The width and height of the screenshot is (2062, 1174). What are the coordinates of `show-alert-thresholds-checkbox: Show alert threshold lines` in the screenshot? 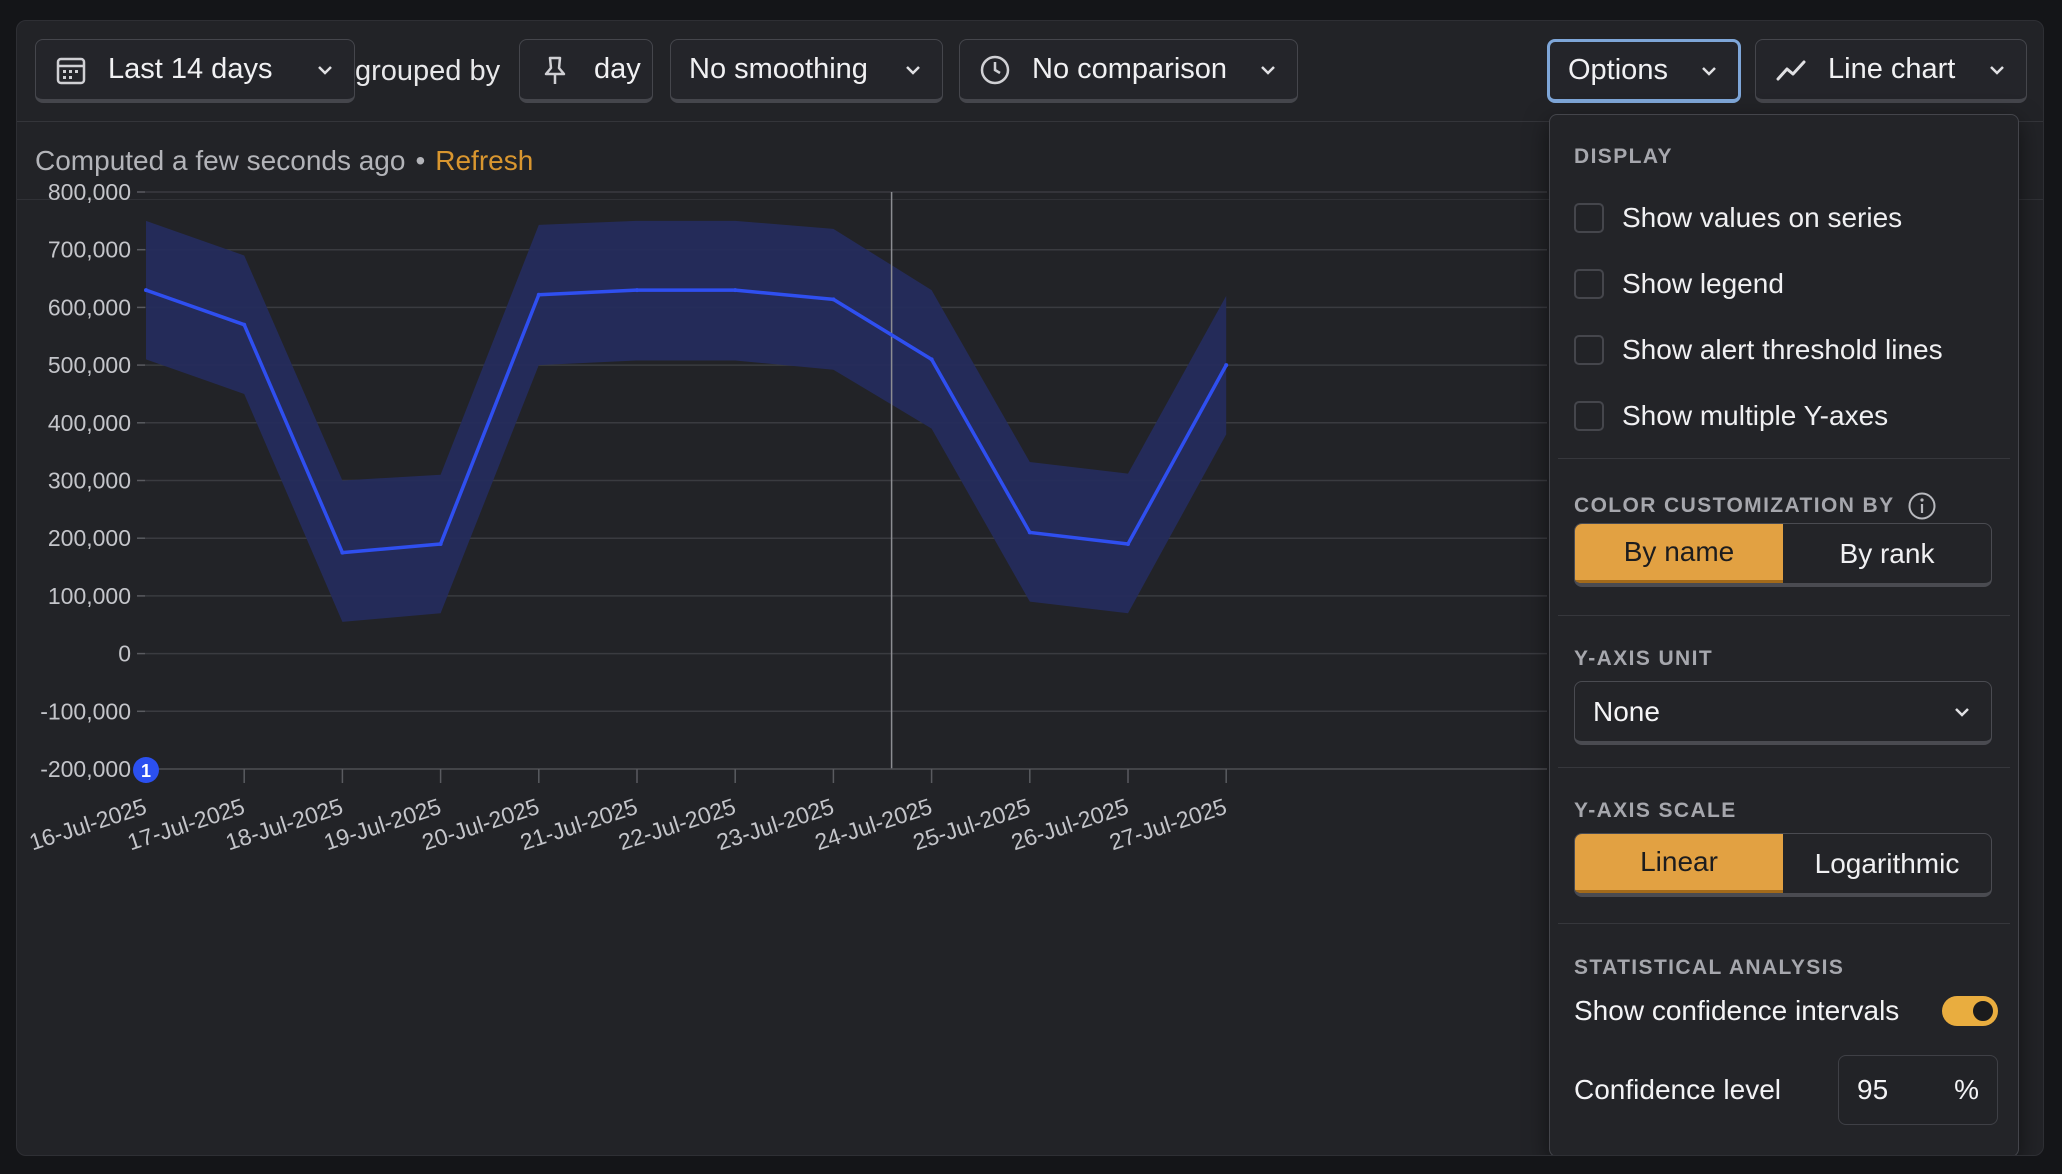 It's located at (1758, 350).